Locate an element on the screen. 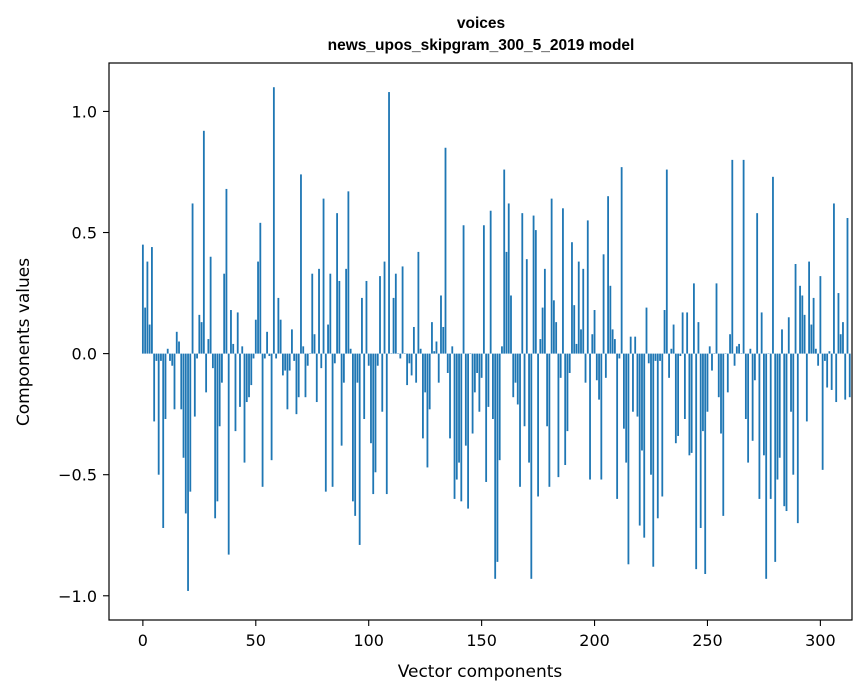 The image size is (867, 696). chart-title: voices is located at coordinates (481, 23).